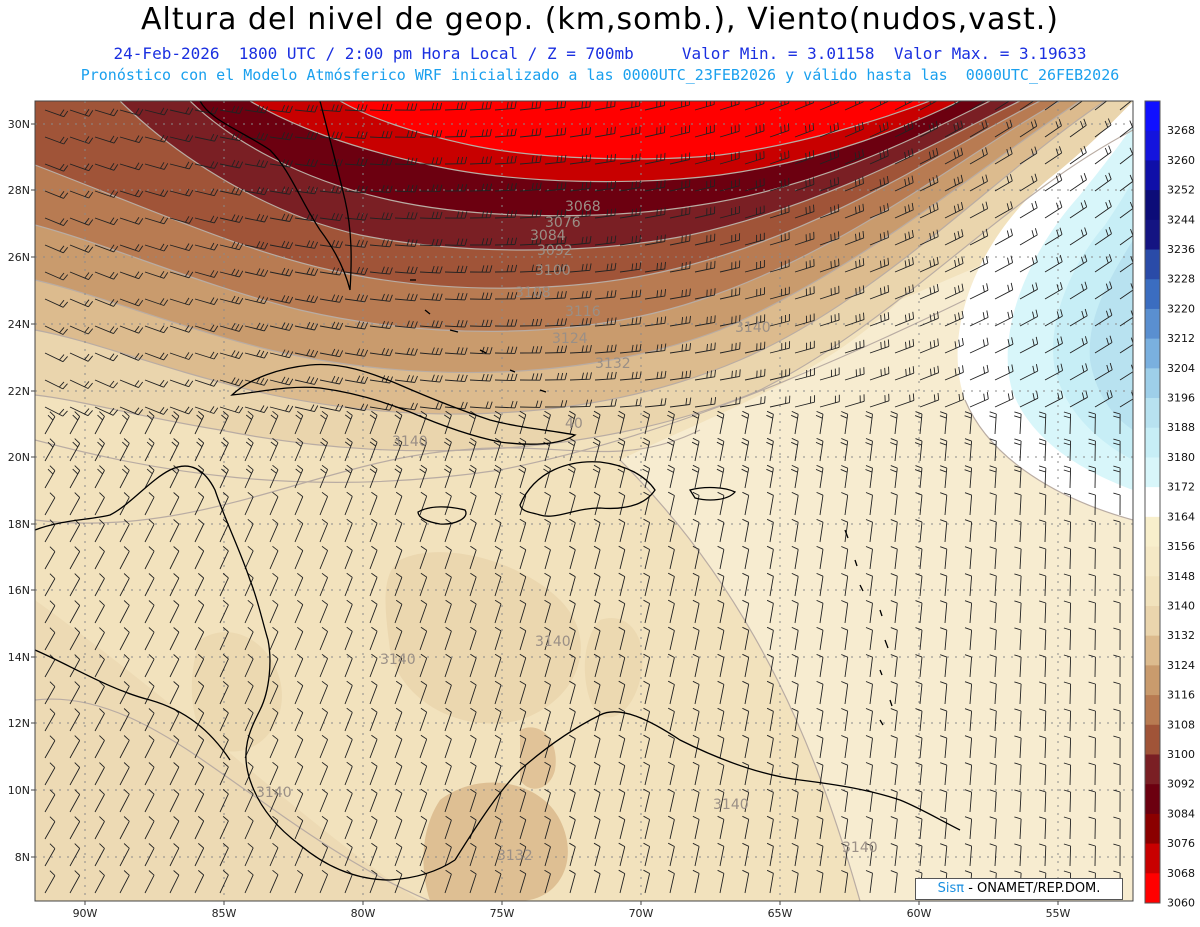 This screenshot has width=1200, height=927. What do you see at coordinates (1181, 160) in the screenshot?
I see `colorbar-label: 3260` at bounding box center [1181, 160].